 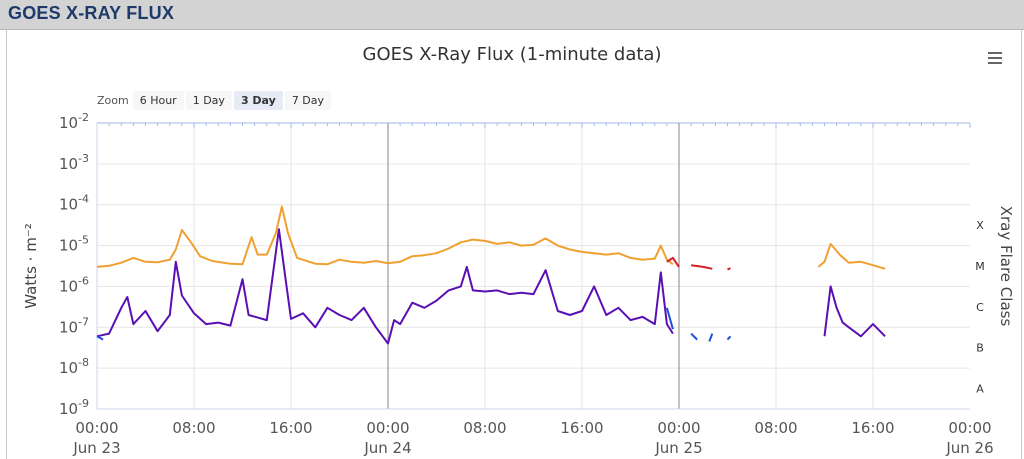 I want to click on y-tick-label: 10⁻², so click(x=74, y=121).